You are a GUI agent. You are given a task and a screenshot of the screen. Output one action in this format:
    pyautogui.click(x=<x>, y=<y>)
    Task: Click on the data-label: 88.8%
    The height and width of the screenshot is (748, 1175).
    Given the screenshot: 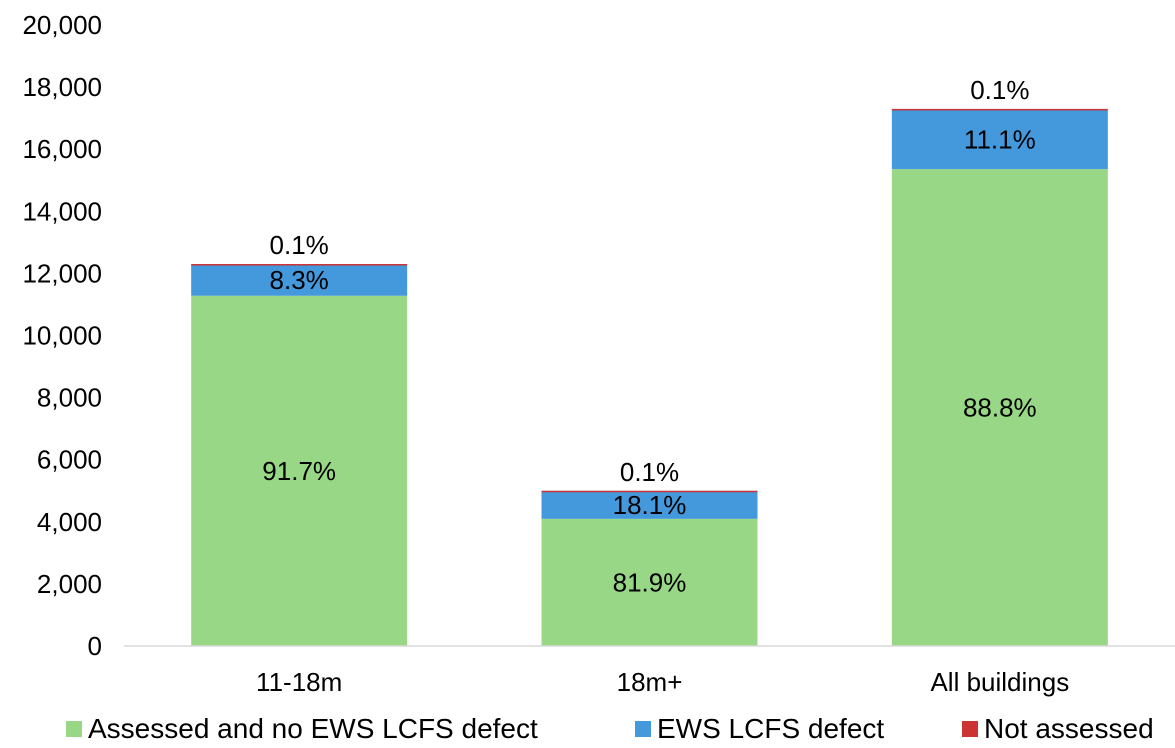 What is the action you would take?
    pyautogui.click(x=1000, y=408)
    